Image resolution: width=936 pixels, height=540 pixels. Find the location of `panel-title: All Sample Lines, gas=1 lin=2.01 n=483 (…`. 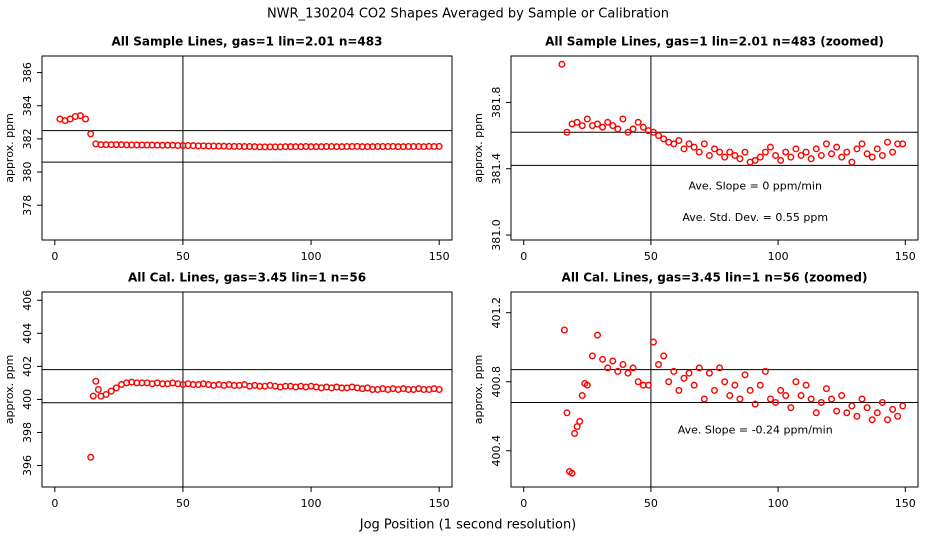

panel-title: All Sample Lines, gas=1 lin=2.01 n=483 (… is located at coordinates (714, 42).